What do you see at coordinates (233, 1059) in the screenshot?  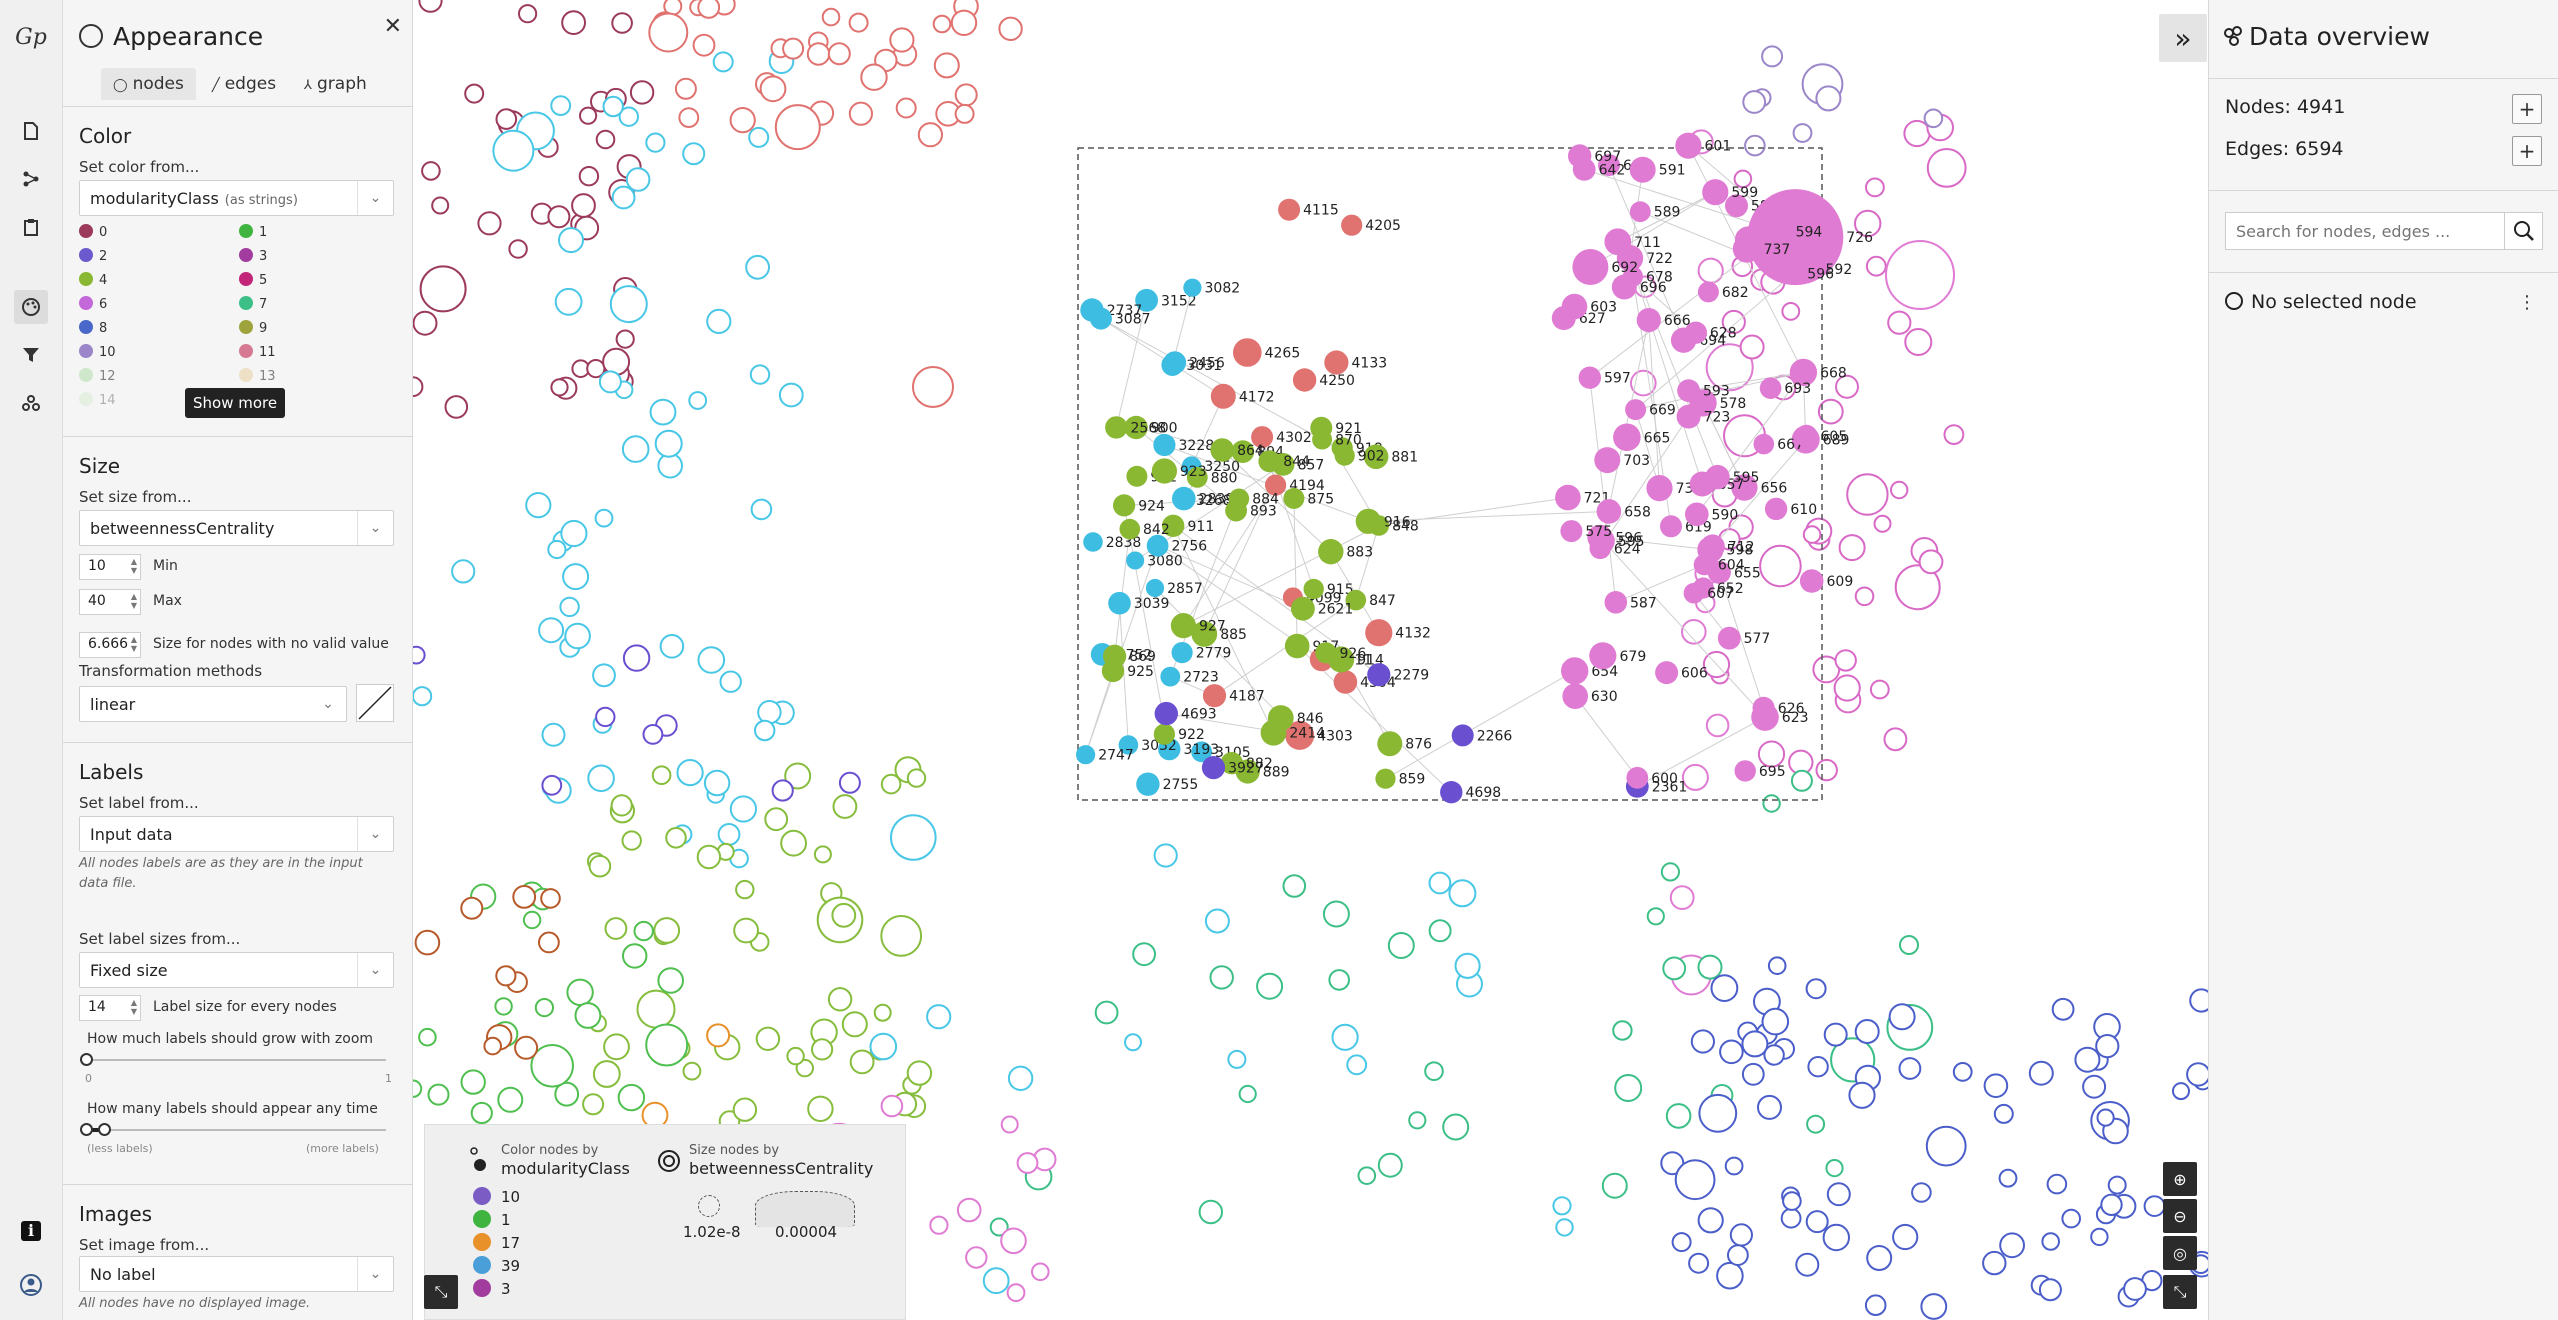 I see `label-zoom-slider` at bounding box center [233, 1059].